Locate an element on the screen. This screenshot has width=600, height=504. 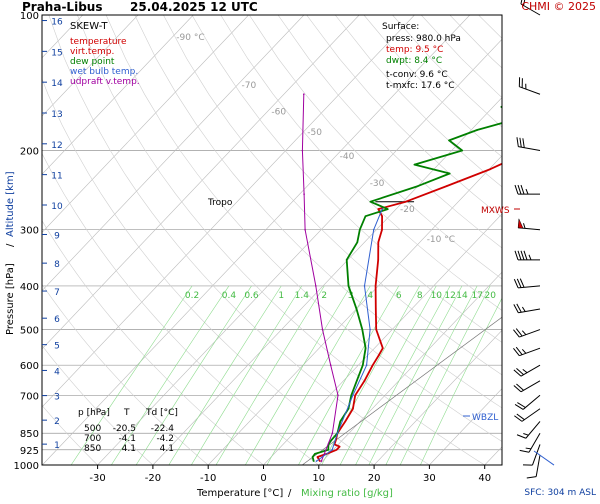
altitude-tick-label: 8 is located at coordinates (57, 265).